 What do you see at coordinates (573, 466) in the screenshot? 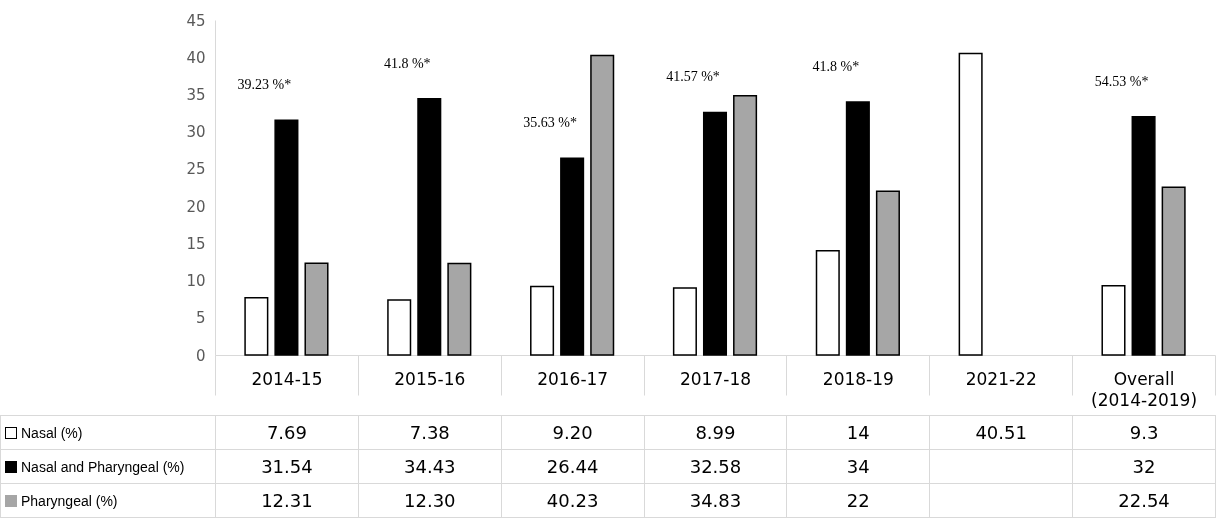
I see `data-label: 26.44` at bounding box center [573, 466].